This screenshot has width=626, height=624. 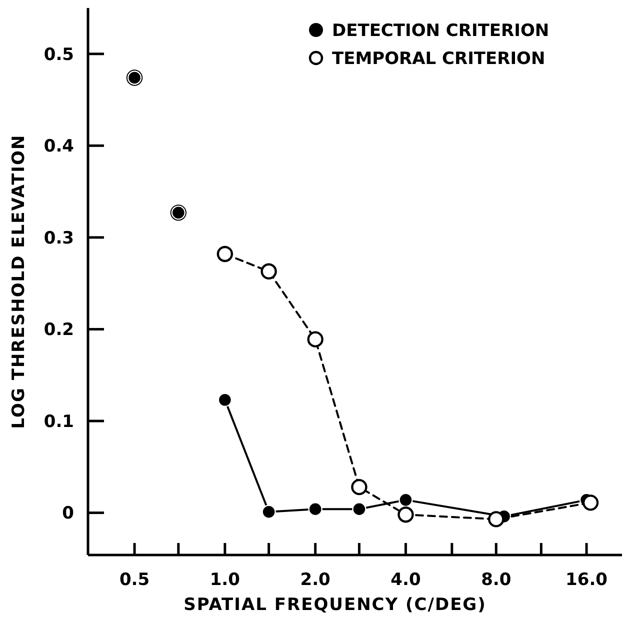 I want to click on x-tick-label: 8.0, so click(x=496, y=580).